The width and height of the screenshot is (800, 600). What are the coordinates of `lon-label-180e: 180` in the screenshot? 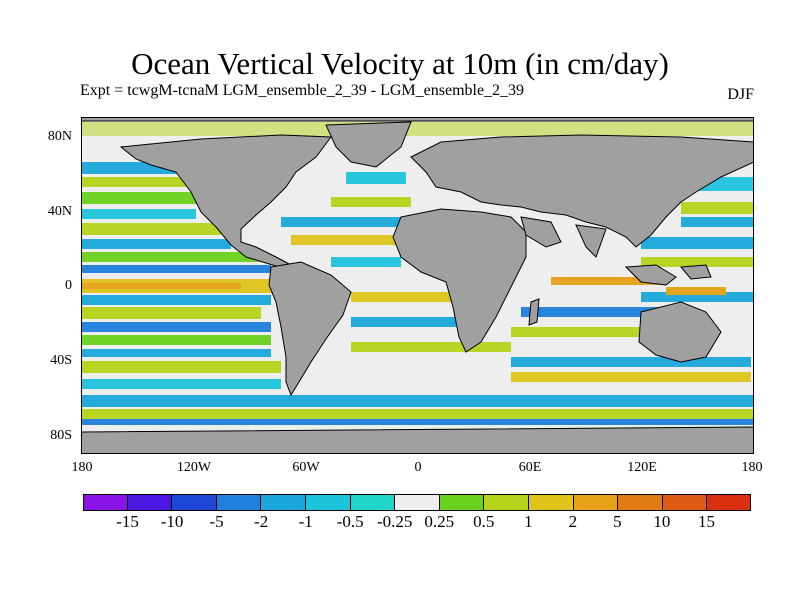 It's located at (752, 467).